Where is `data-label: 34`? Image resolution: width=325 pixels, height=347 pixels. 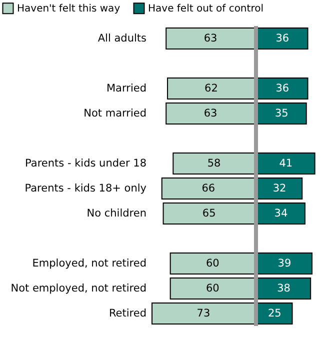 data-label: 34 is located at coordinates (281, 214).